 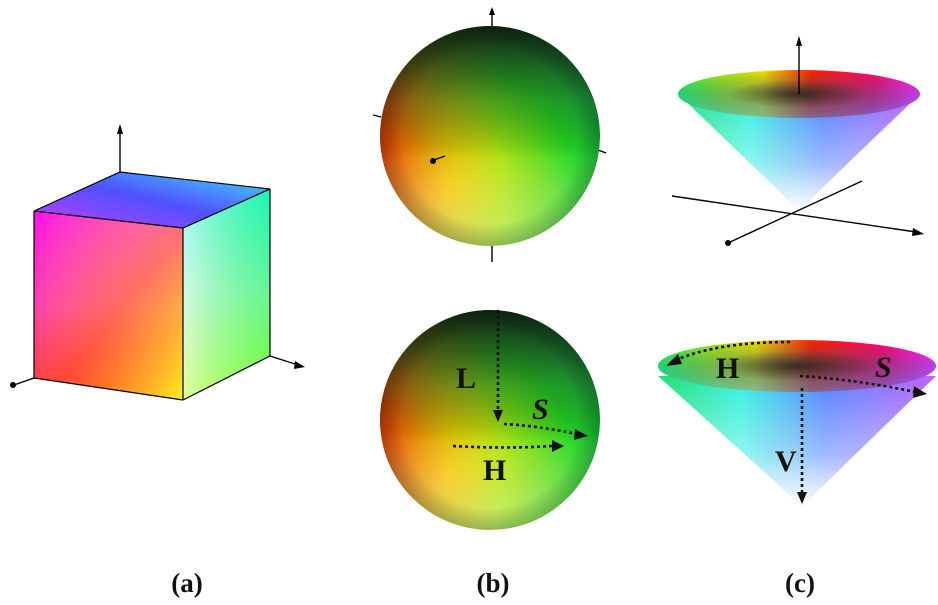 I want to click on cube-edges, so click(x=152, y=286).